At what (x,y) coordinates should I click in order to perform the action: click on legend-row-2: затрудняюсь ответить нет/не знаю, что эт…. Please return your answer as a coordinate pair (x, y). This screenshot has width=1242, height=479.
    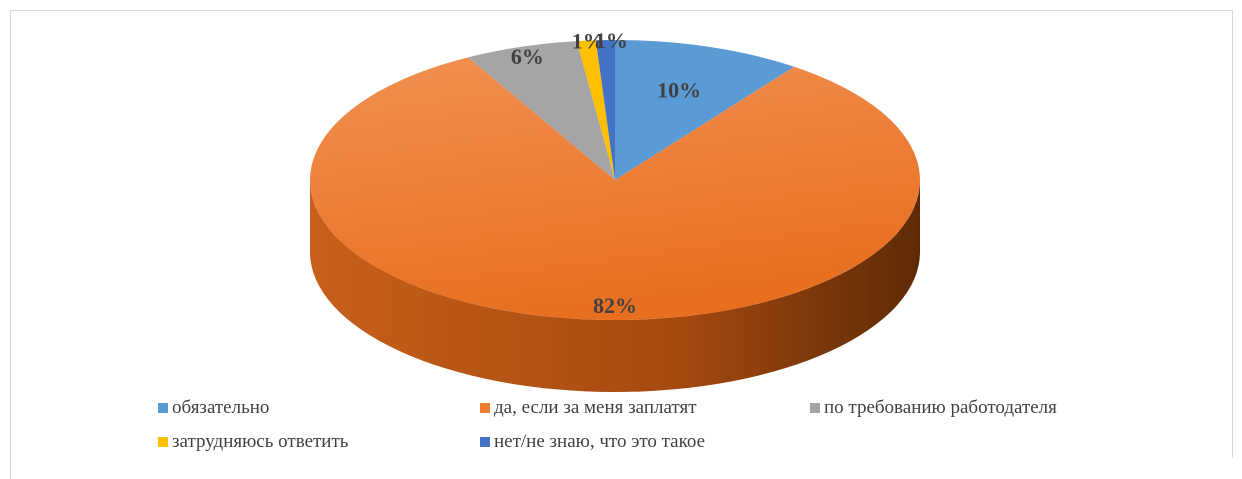
    Looking at the image, I should click on (658, 448).